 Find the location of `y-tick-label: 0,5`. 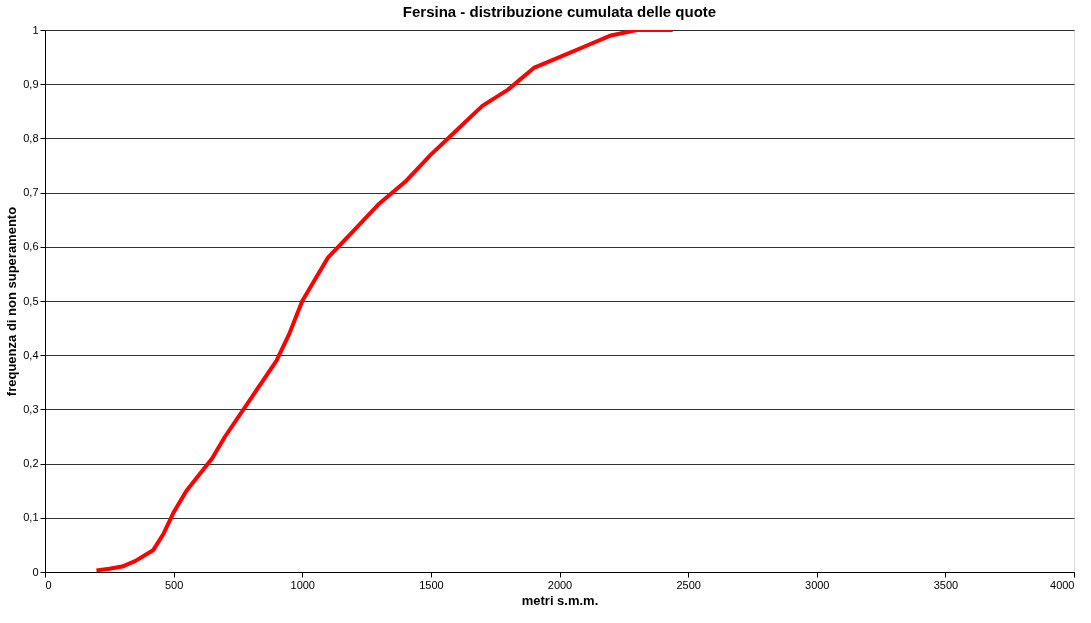

y-tick-label: 0,5 is located at coordinates (31, 300).